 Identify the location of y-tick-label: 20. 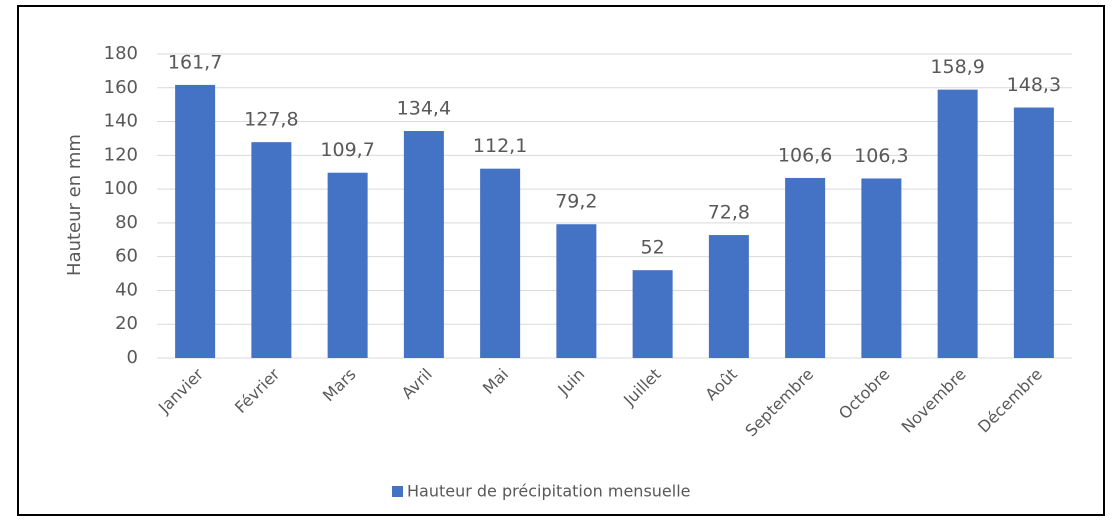
(126, 323).